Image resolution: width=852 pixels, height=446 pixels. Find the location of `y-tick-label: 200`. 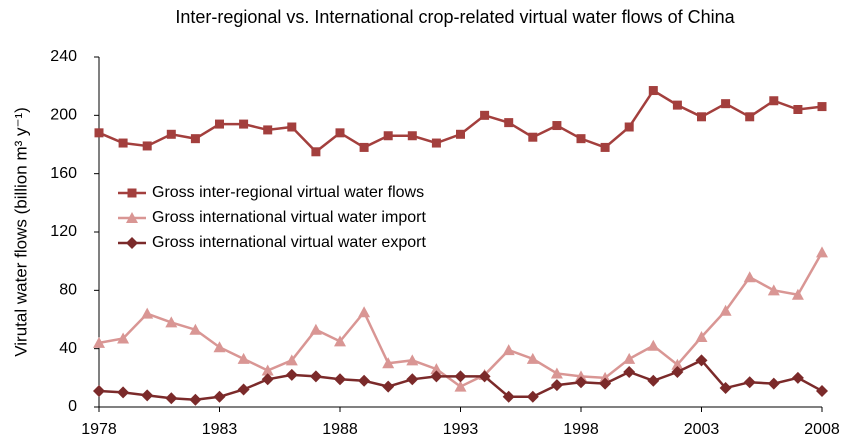

y-tick-label: 200 is located at coordinates (63, 115).